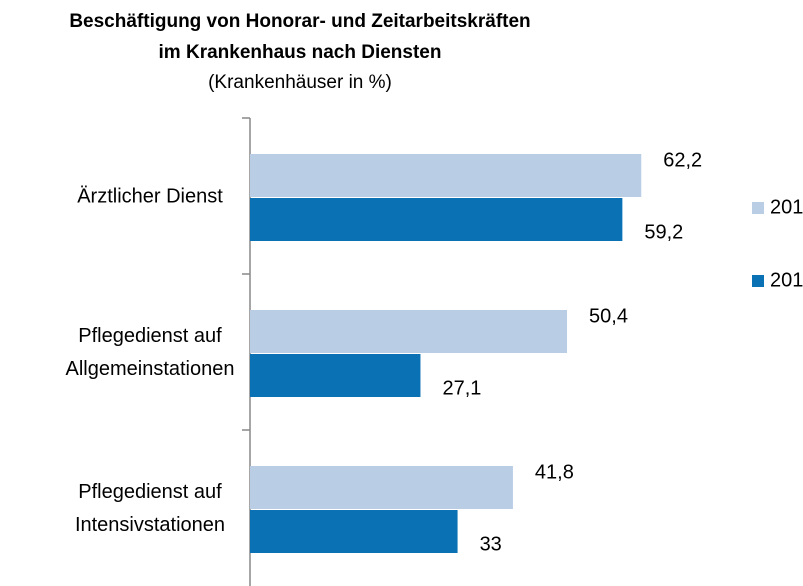  Describe the element at coordinates (461, 388) in the screenshot. I see `value-label: 27,1` at that location.